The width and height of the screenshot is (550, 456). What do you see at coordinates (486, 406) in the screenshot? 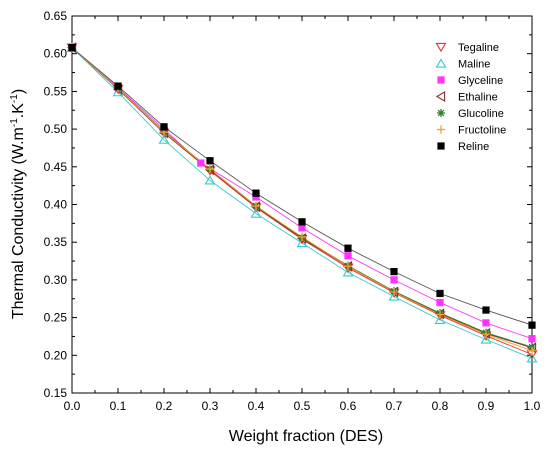
I see `x-tick-label: 0.9` at bounding box center [486, 406].